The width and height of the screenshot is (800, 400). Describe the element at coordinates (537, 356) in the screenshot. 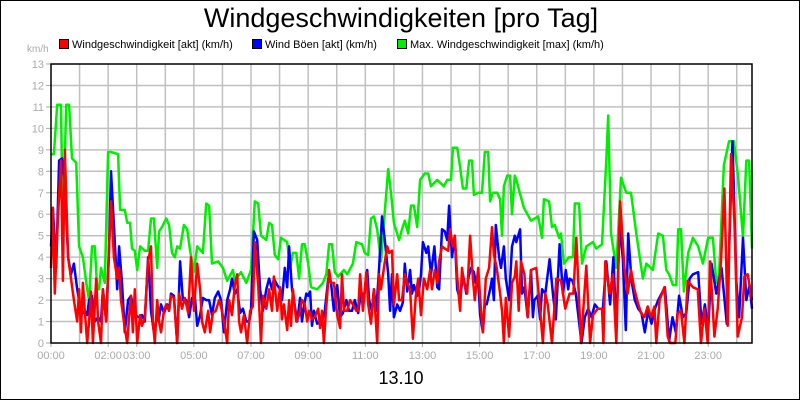

I see `x-tick-label: 17:00` at that location.